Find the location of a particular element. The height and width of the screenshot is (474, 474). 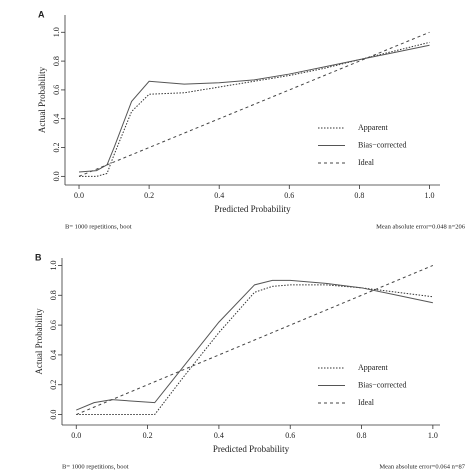

panel-label: B is located at coordinates (38, 257).